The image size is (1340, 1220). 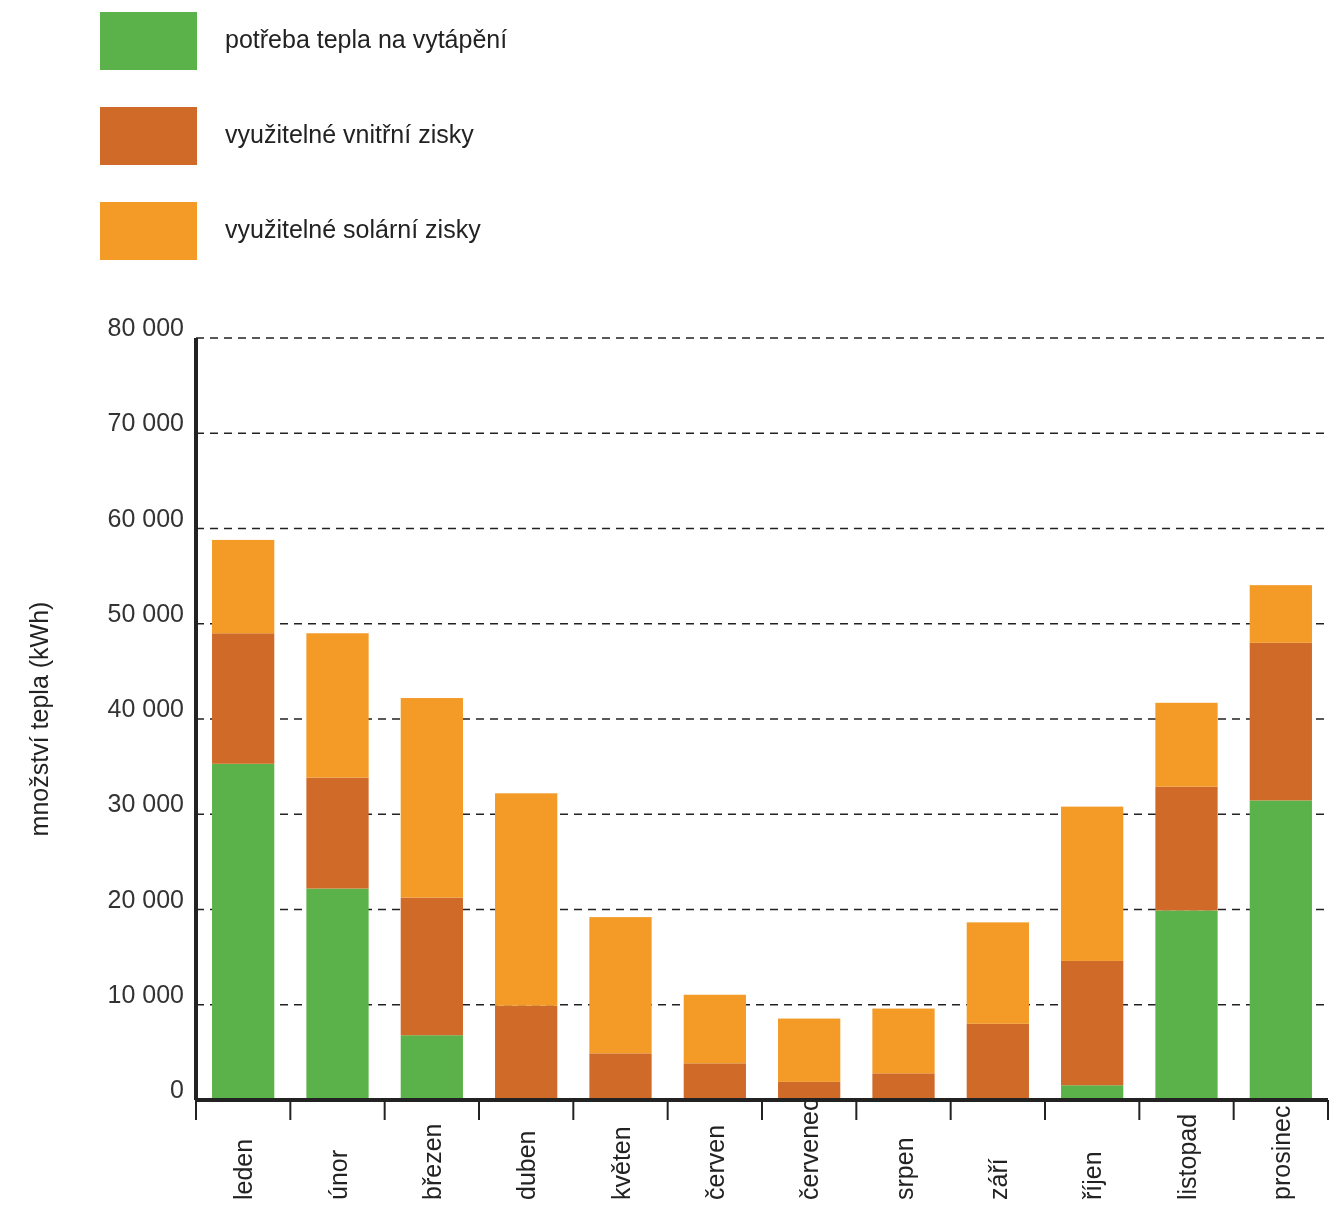 What do you see at coordinates (145, 803) in the screenshot?
I see `y-tick-label: 30 000` at bounding box center [145, 803].